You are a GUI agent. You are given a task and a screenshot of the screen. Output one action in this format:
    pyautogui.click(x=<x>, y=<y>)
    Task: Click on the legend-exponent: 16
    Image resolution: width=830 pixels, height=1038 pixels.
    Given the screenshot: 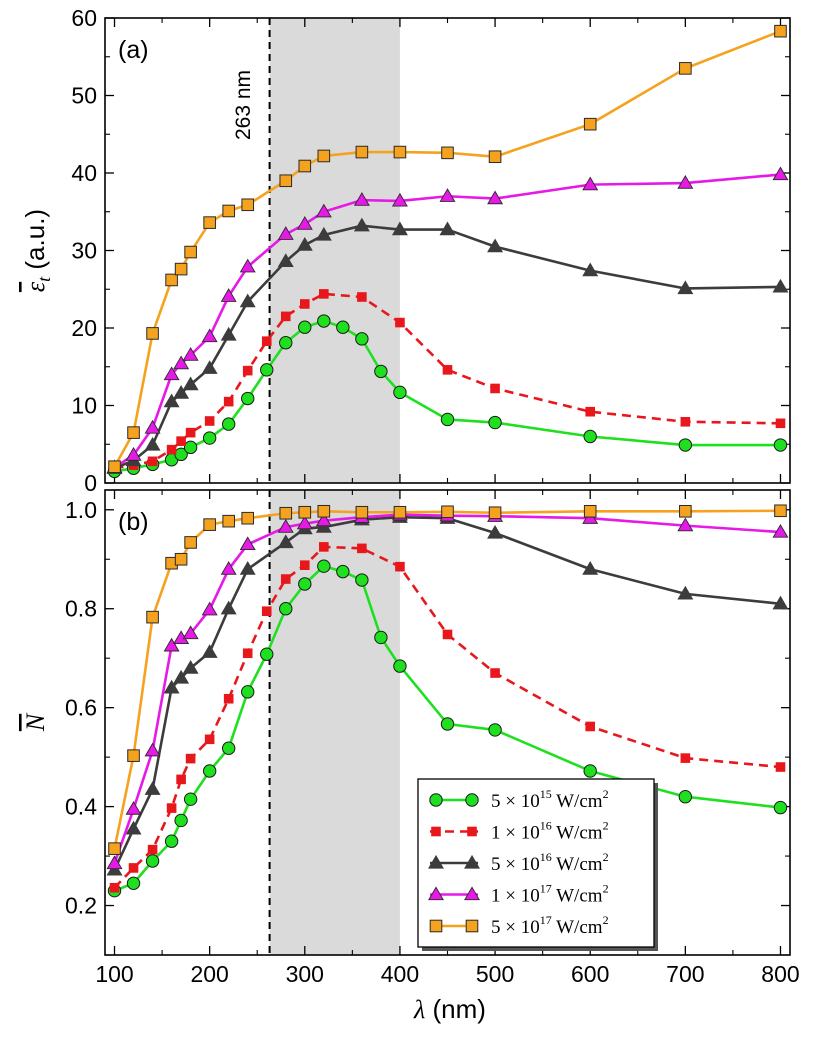 What is the action you would take?
    pyautogui.click(x=546, y=857)
    